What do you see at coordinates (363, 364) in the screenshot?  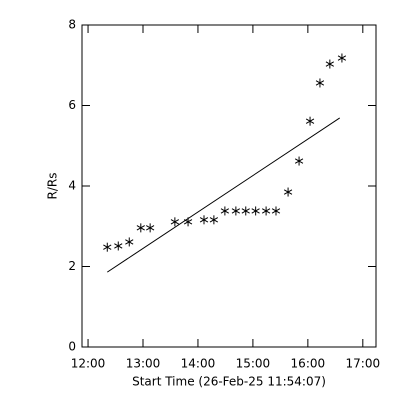 I see `x-tick-label: 17:00` at bounding box center [363, 364].